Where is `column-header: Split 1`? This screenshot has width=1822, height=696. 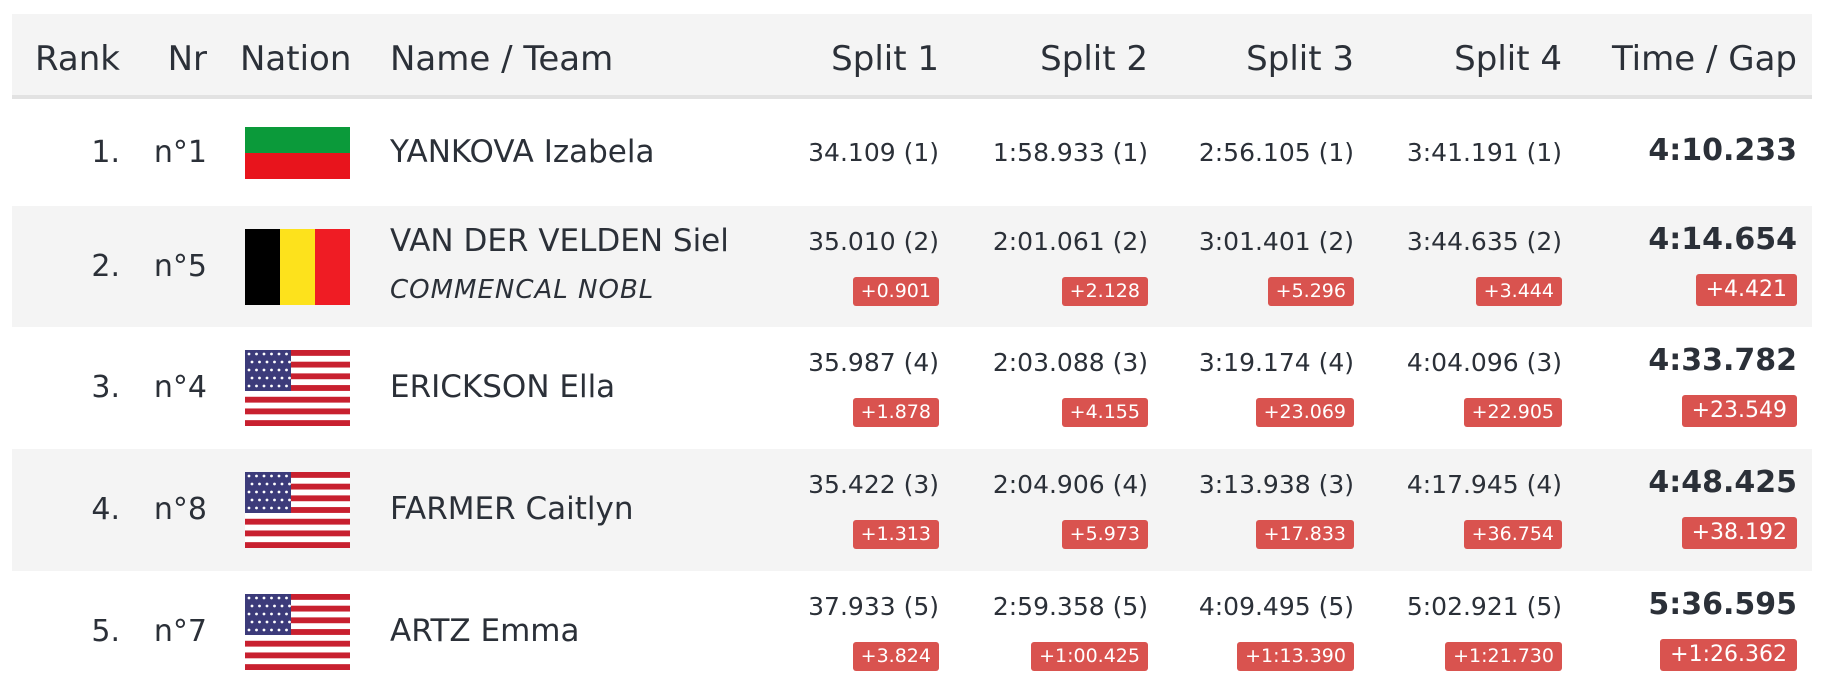
column-header: Split 1 is located at coordinates (885, 59).